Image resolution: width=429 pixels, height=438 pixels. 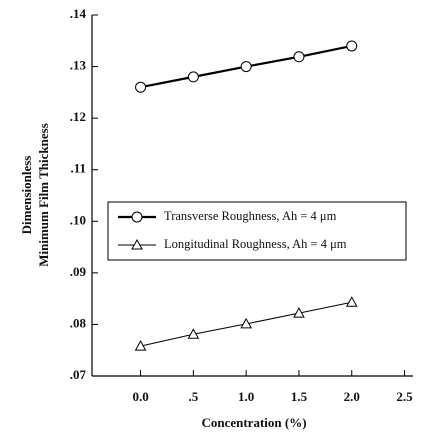 What do you see at coordinates (78, 322) in the screenshot?
I see `y-tick-label: .08` at bounding box center [78, 322].